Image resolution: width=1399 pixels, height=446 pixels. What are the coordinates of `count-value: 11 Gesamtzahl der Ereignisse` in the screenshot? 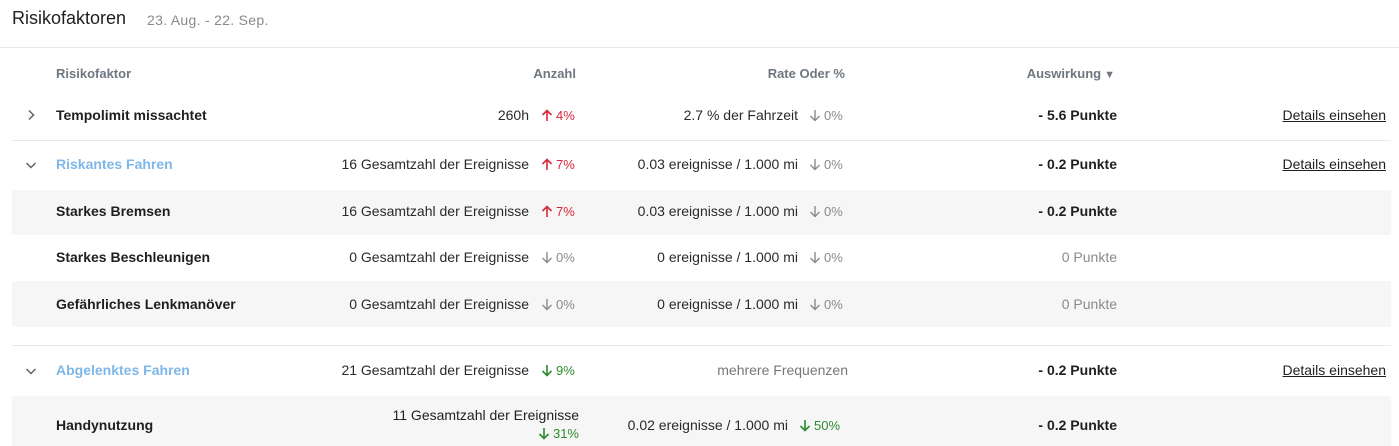 It's located at (486, 415).